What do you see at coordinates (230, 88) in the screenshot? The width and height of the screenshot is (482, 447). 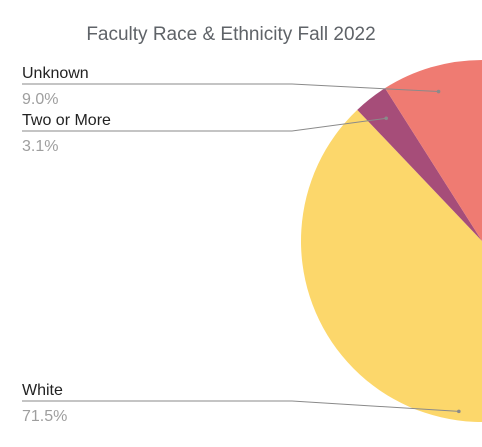 I see `leader-line-unknown` at bounding box center [230, 88].